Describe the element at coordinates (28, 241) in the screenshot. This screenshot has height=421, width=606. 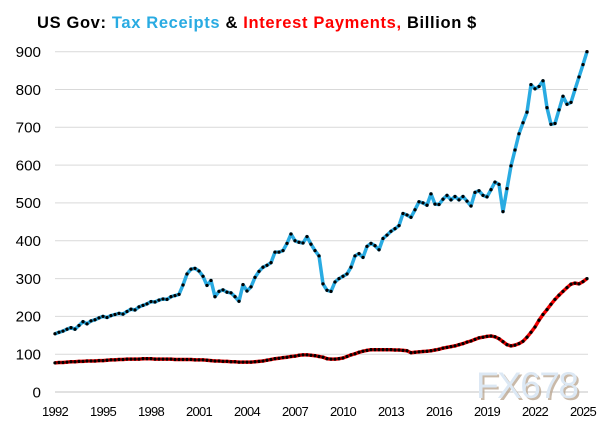
I see `svg-text: 400` at that location.